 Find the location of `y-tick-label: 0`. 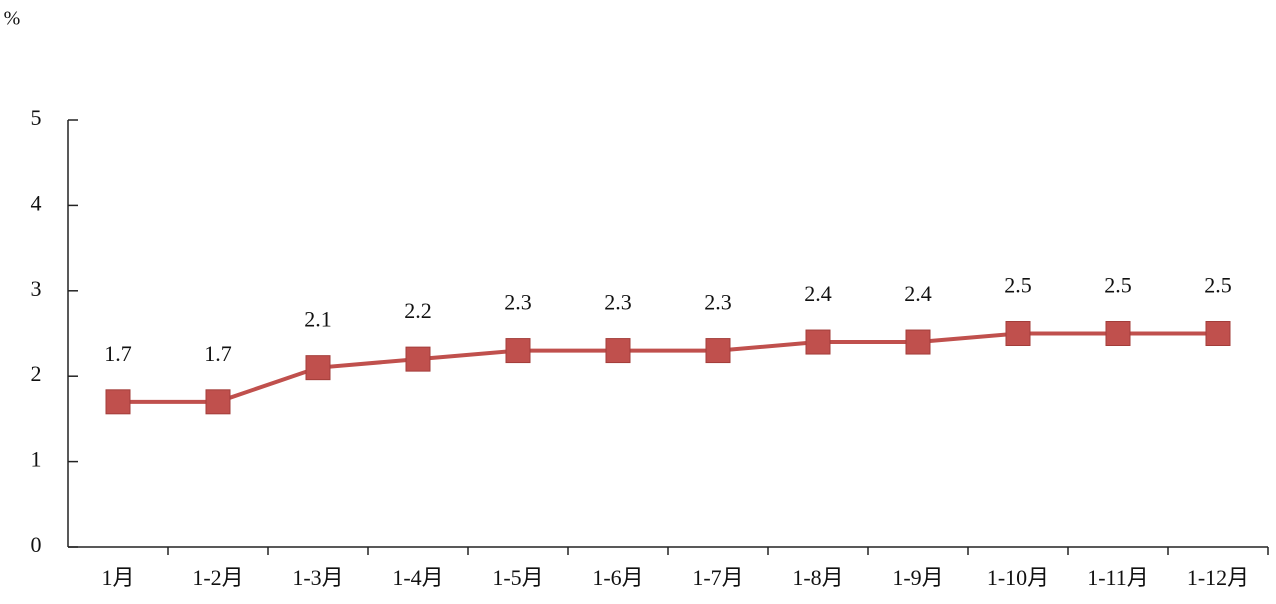

y-tick-label: 0 is located at coordinates (36, 544).